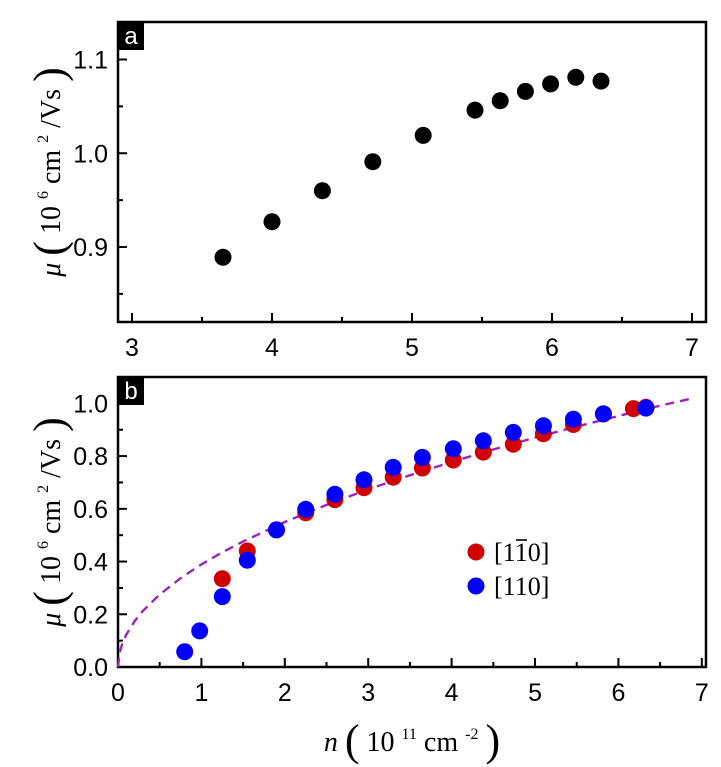 The image size is (721, 767). I want to click on legend-label-1-10: [110], so click(521, 552).